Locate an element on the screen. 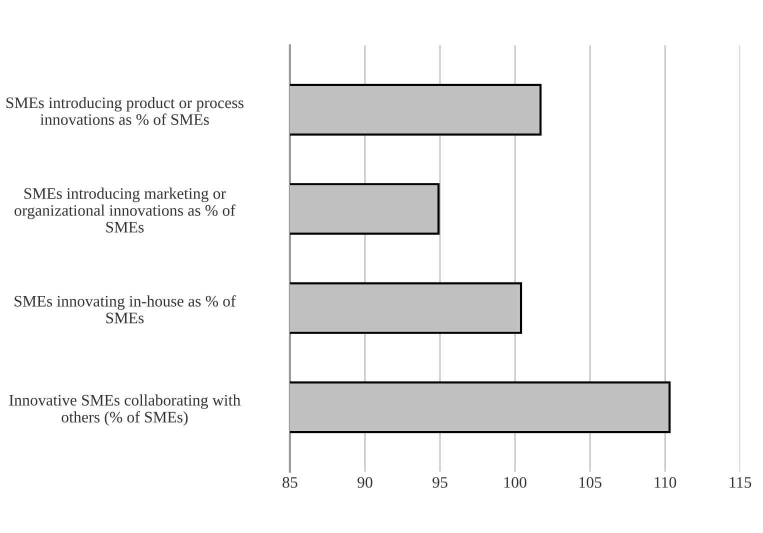 The width and height of the screenshot is (763, 533). x-tick-label: 95 is located at coordinates (440, 482).